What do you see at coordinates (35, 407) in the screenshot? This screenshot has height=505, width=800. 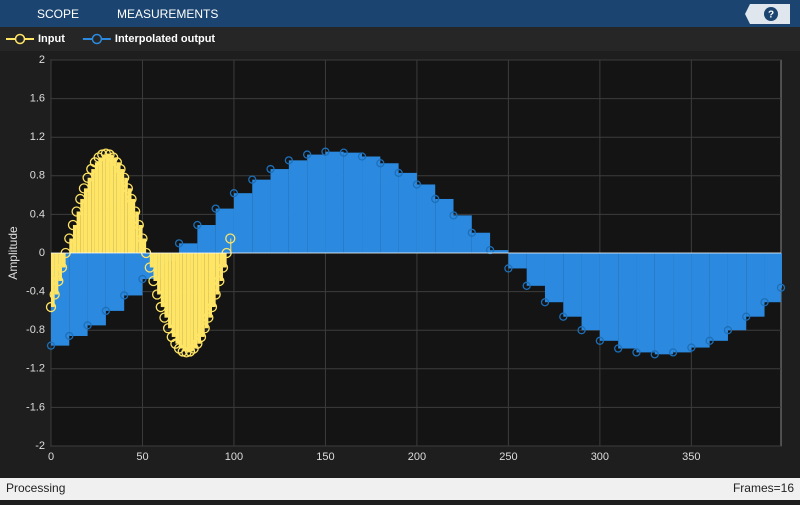 I see `y-tick-label: -1.6` at bounding box center [35, 407].